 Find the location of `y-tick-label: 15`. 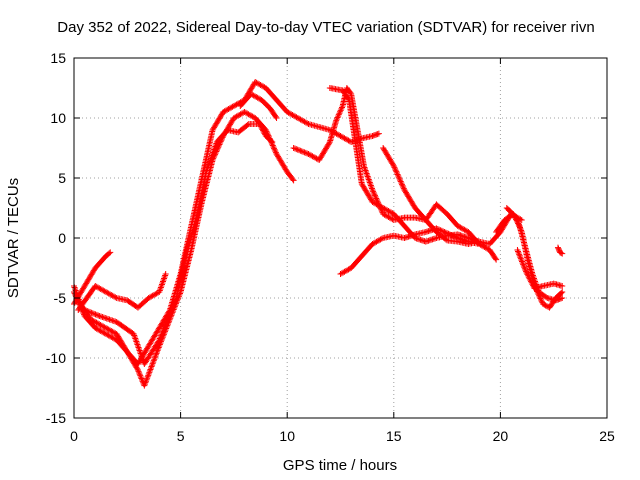

y-tick-label: 15 is located at coordinates (58, 58).